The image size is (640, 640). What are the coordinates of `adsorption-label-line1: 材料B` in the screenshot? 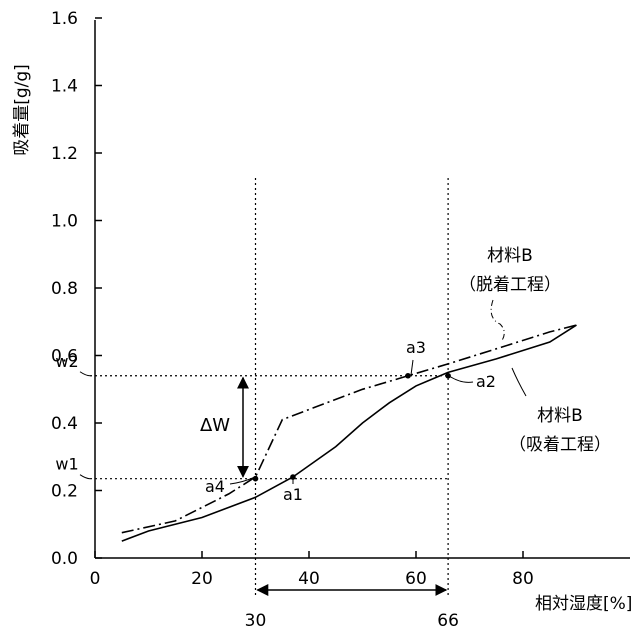 It's located at (560, 416).